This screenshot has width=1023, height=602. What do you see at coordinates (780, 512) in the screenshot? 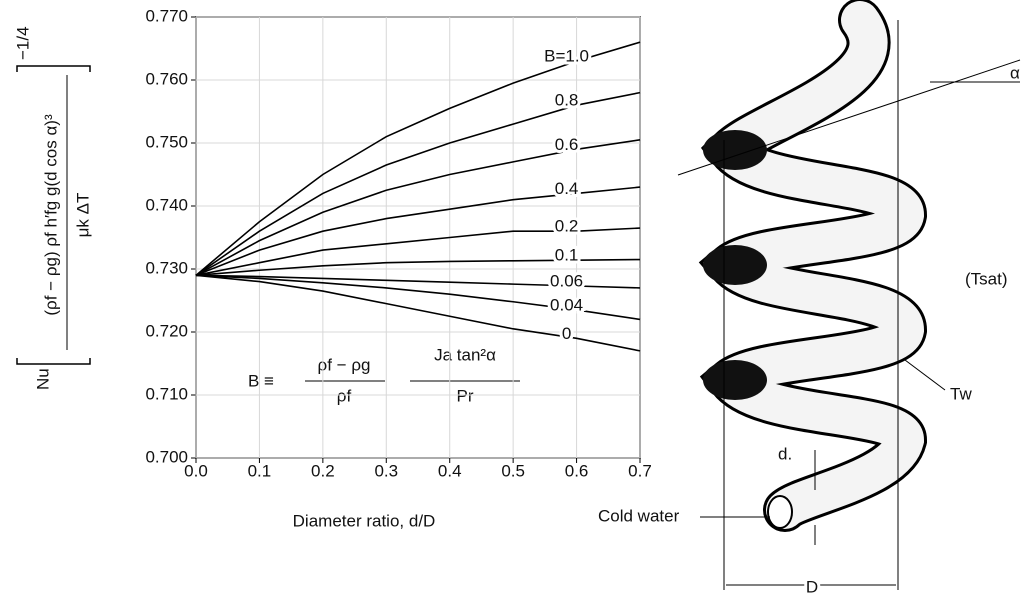
I see `tube-end` at bounding box center [780, 512].